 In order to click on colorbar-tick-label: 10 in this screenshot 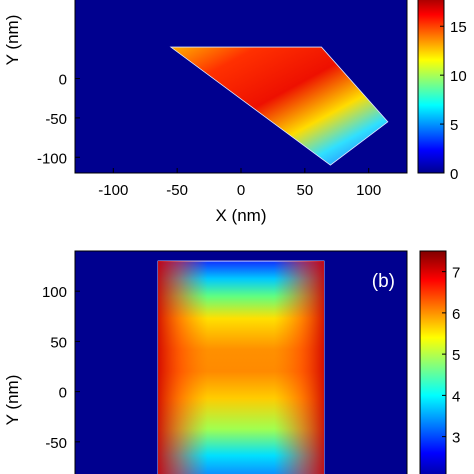, I will do `click(458, 76)`.